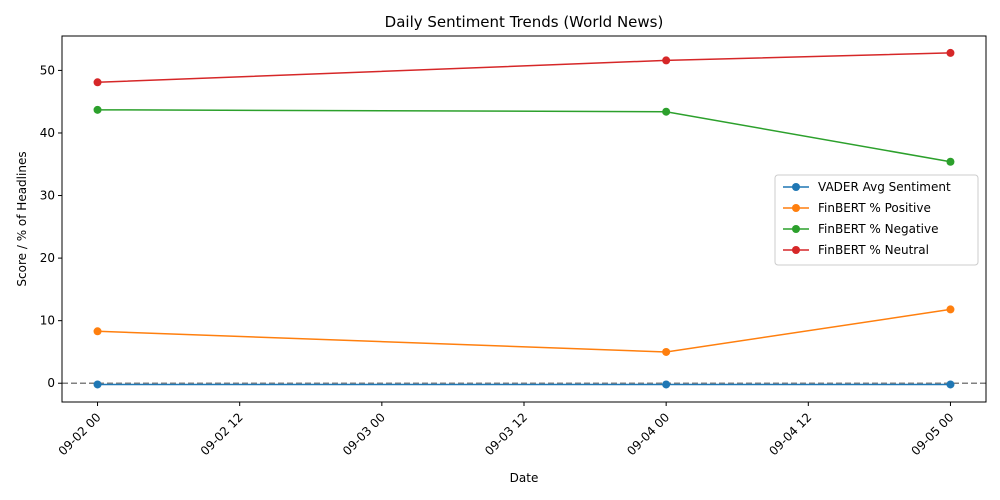  I want to click on chart-title: Daily Sentiment Trends (World News), so click(524, 22).